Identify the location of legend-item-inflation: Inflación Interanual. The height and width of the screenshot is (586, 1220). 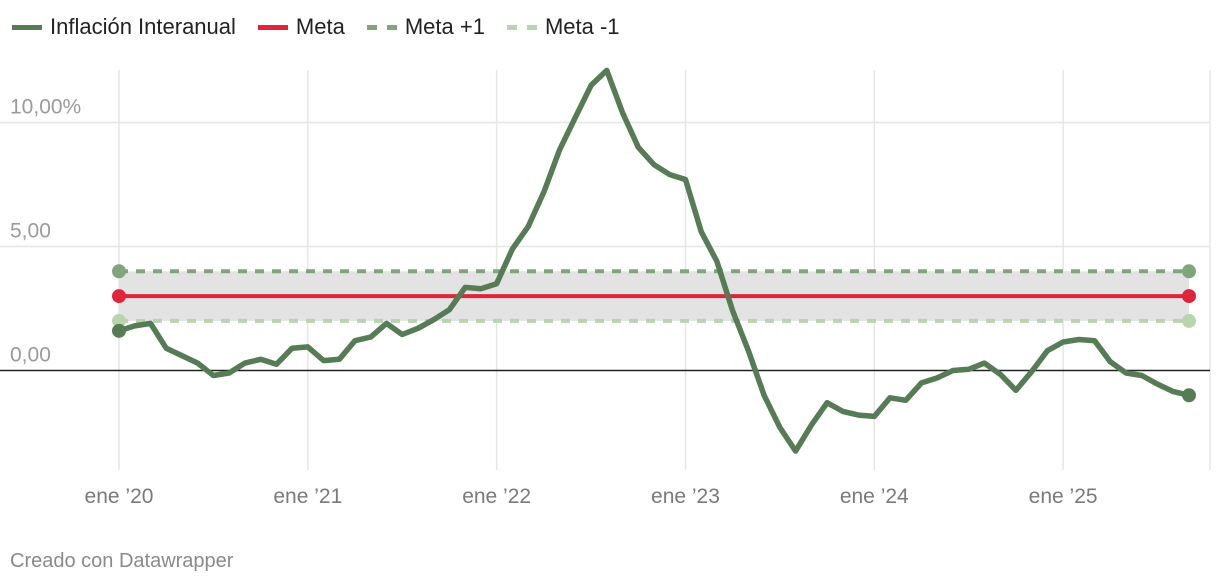
(124, 27).